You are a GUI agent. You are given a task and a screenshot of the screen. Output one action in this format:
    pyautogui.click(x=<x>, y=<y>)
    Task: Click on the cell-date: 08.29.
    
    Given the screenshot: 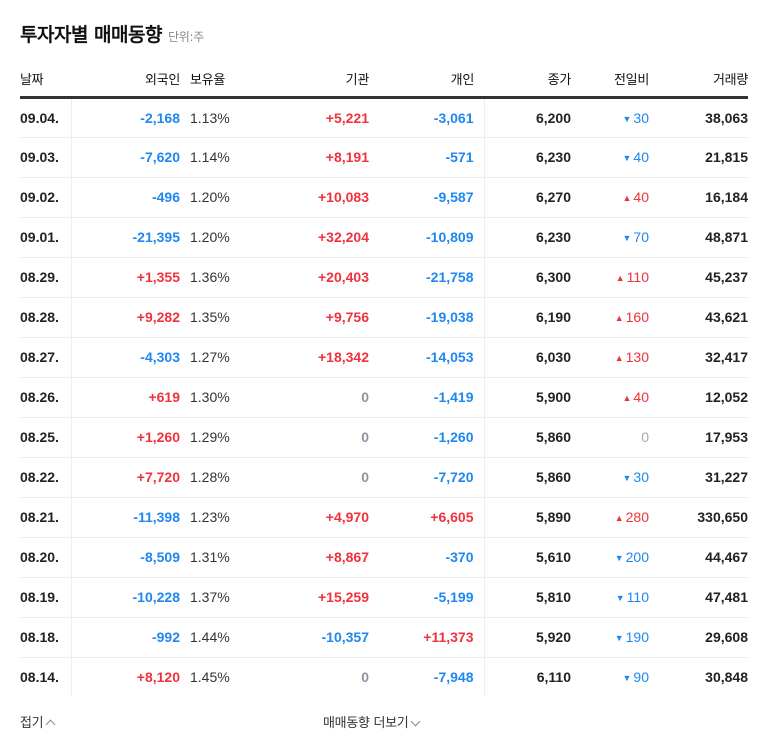 What is the action you would take?
    pyautogui.click(x=46, y=277)
    